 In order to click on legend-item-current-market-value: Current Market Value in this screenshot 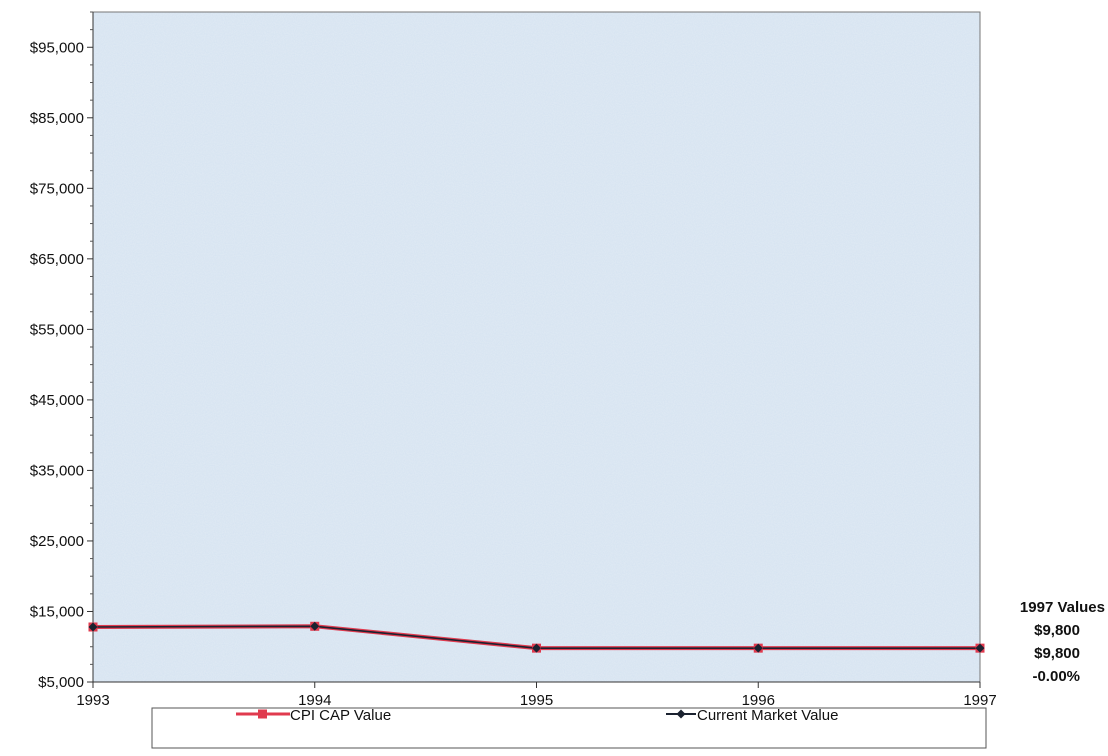, I will do `click(752, 715)`.